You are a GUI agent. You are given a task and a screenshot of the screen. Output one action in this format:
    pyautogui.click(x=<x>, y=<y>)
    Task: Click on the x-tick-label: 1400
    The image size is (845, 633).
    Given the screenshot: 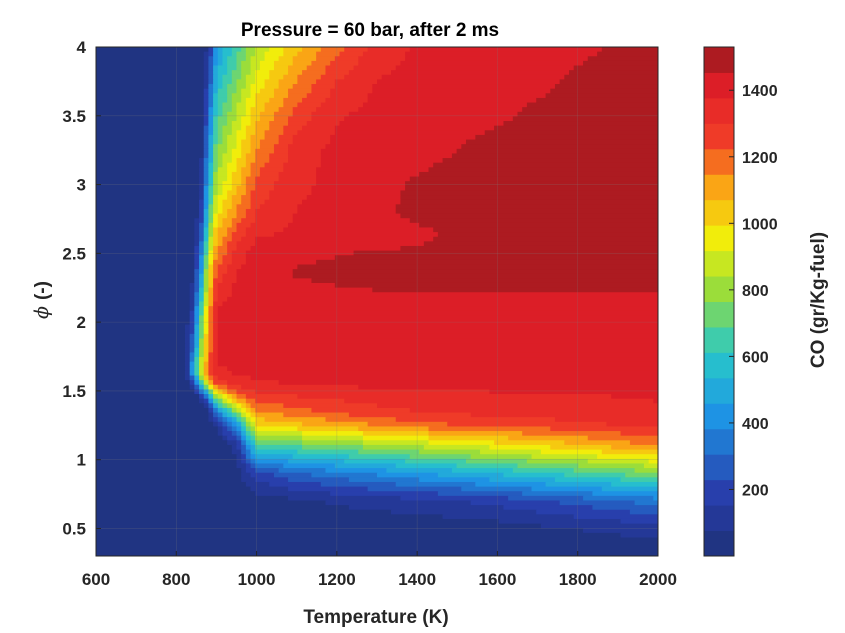 What is the action you would take?
    pyautogui.click(x=417, y=579)
    